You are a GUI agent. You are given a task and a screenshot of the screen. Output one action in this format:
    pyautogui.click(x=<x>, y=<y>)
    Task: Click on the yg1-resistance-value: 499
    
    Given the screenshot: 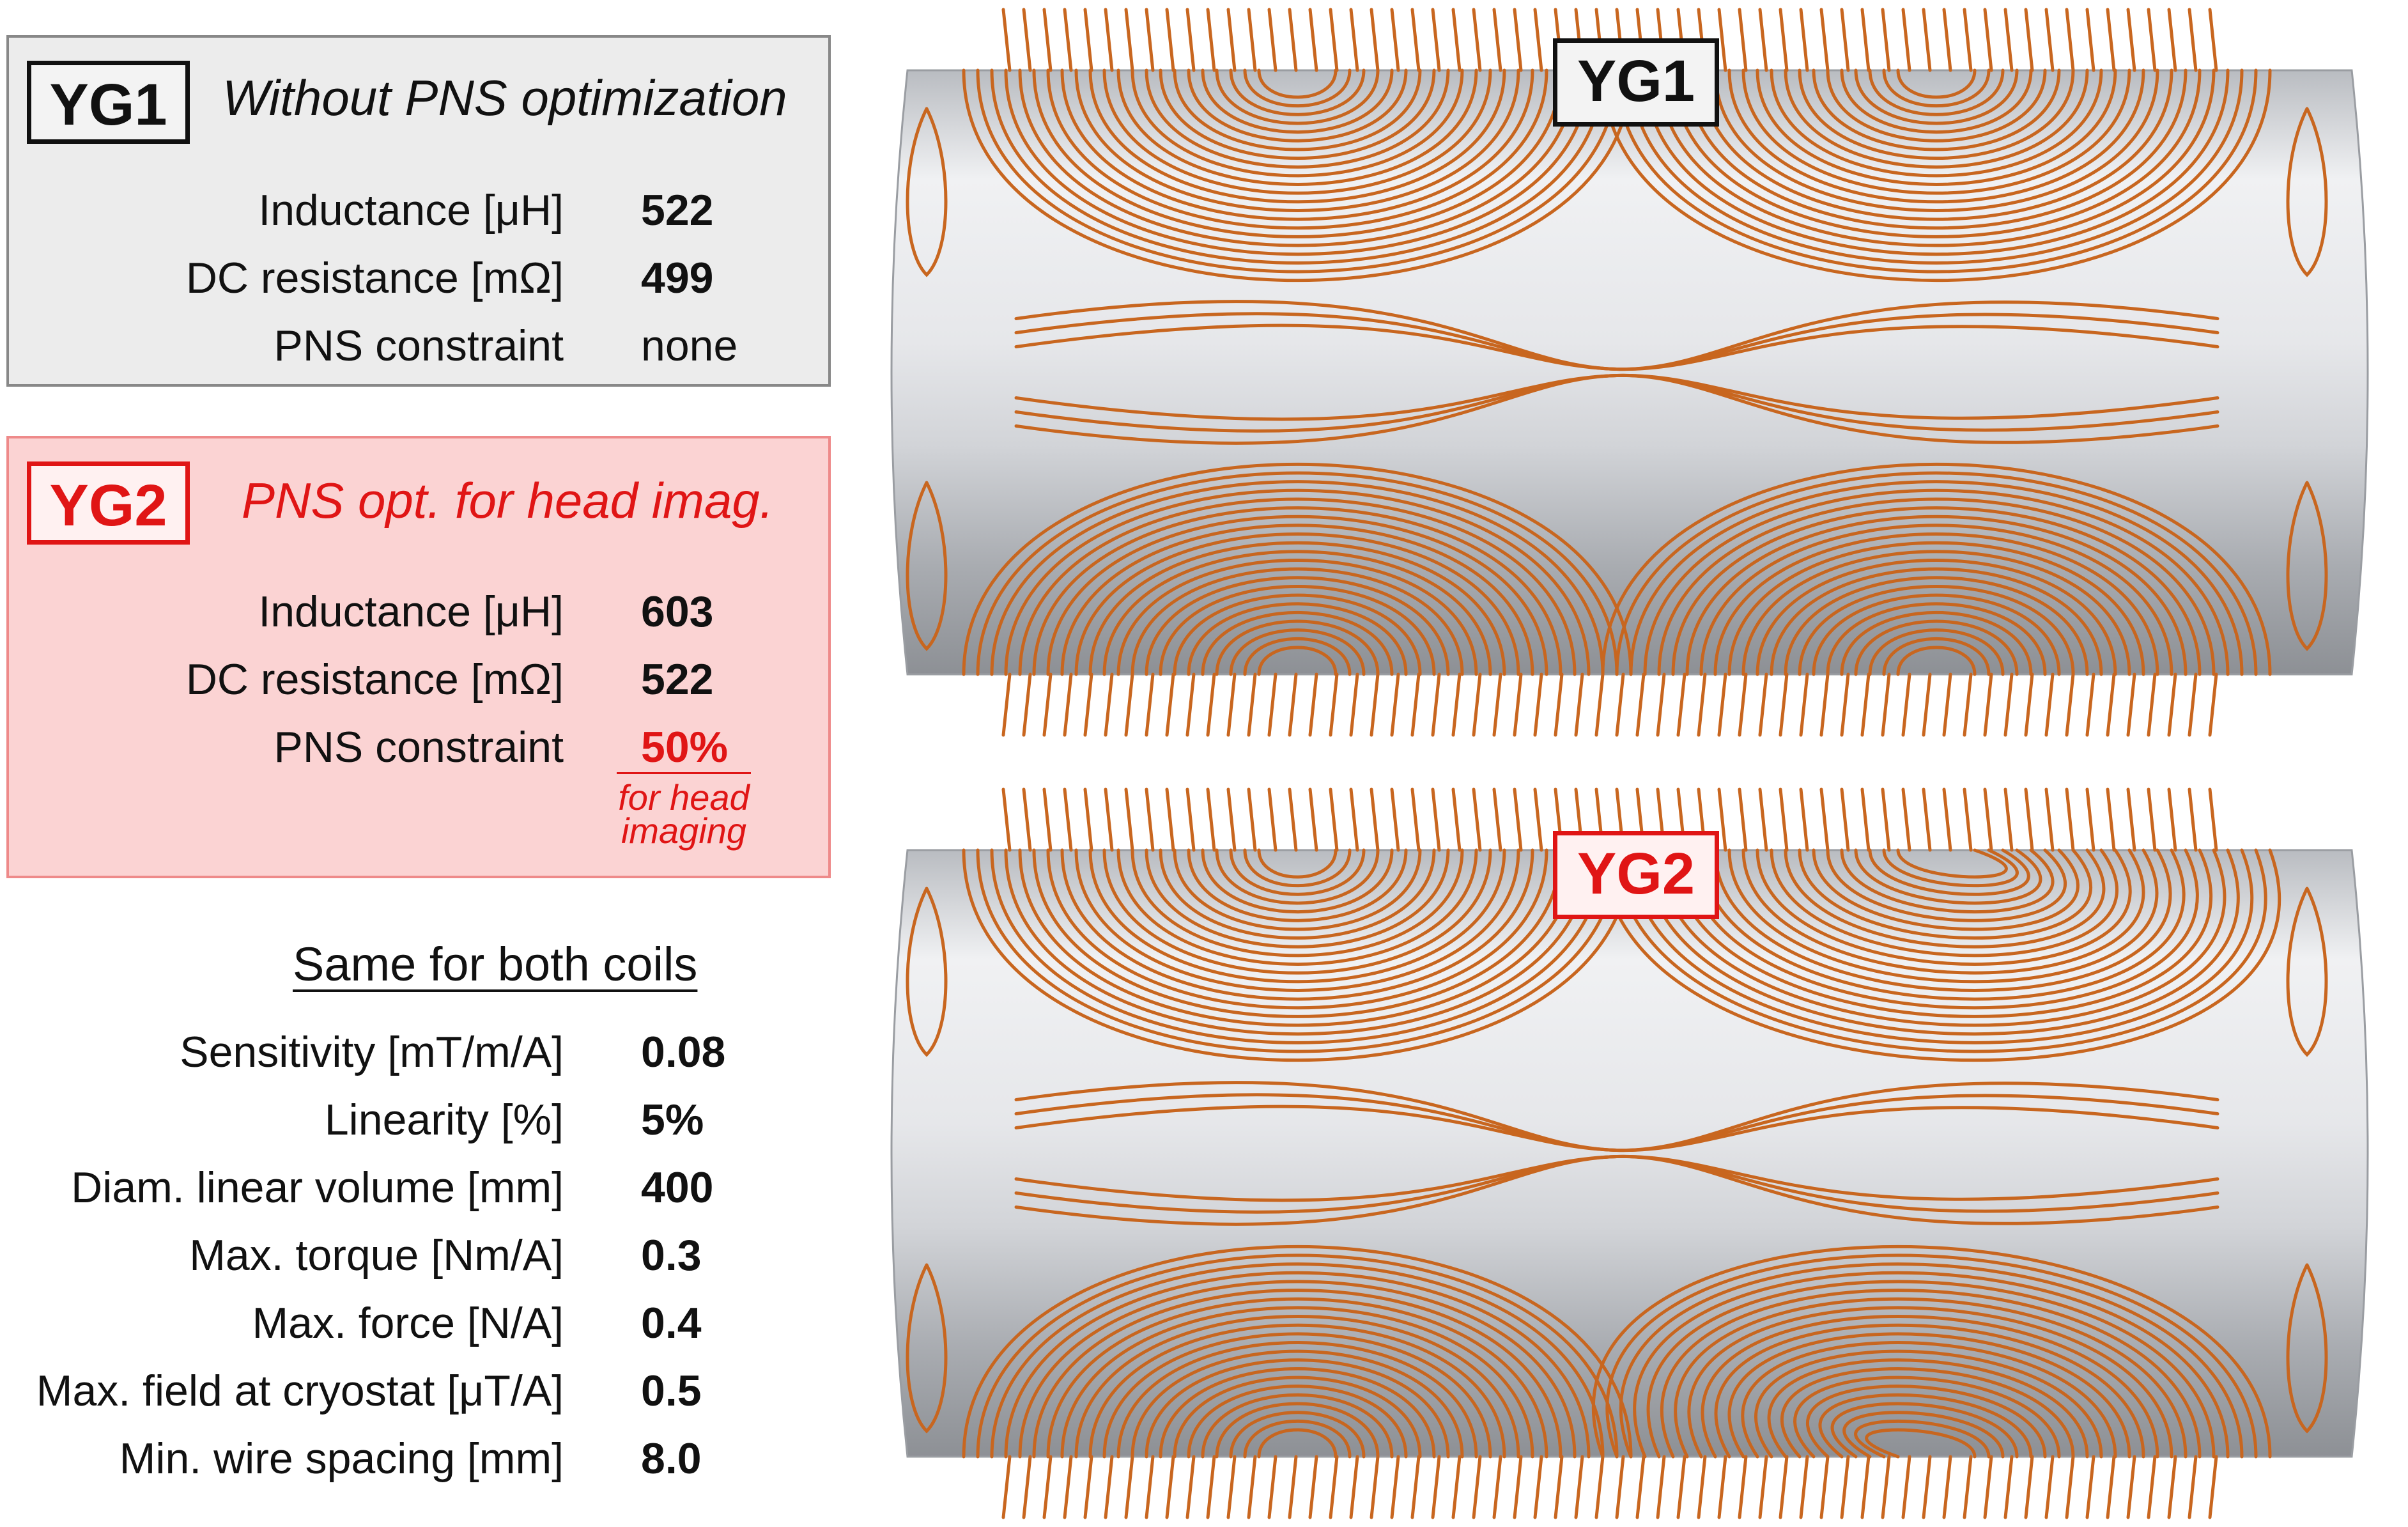 What is the action you would take?
    pyautogui.click(x=677, y=278)
    